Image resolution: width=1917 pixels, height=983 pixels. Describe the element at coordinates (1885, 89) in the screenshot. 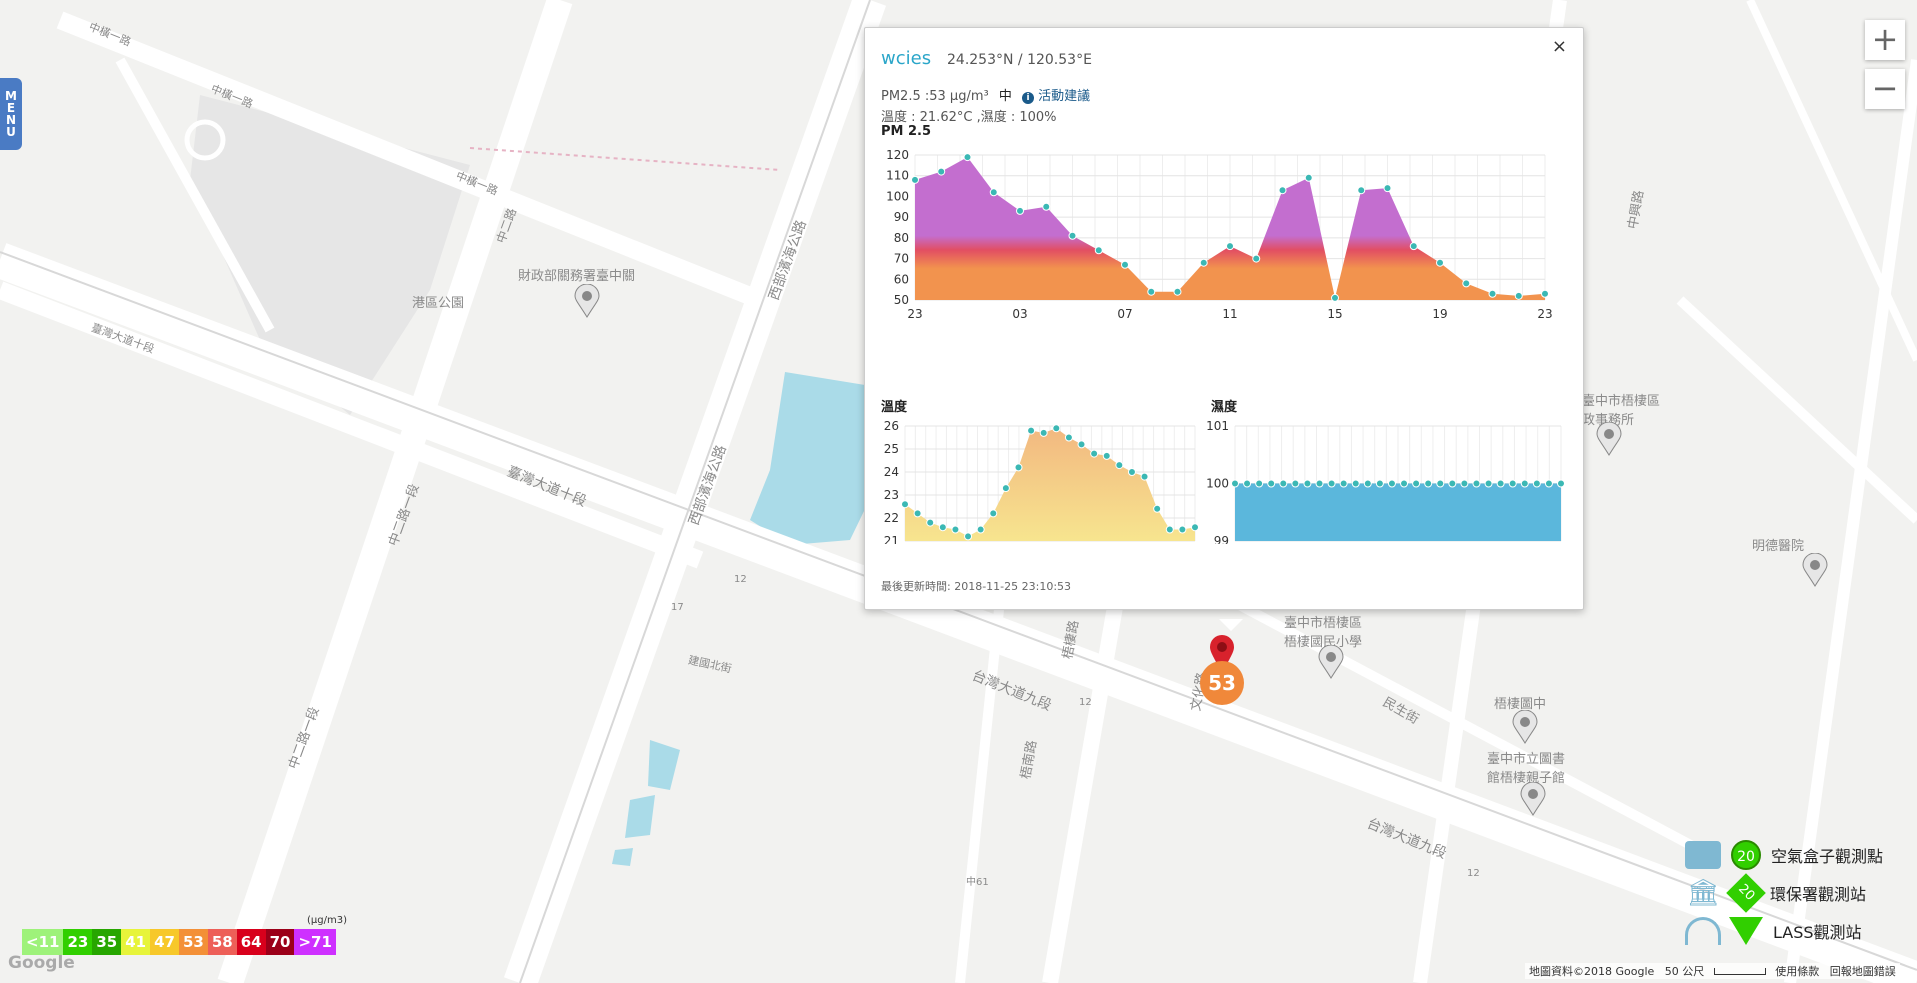

I see `zoom-out-button: −` at that location.